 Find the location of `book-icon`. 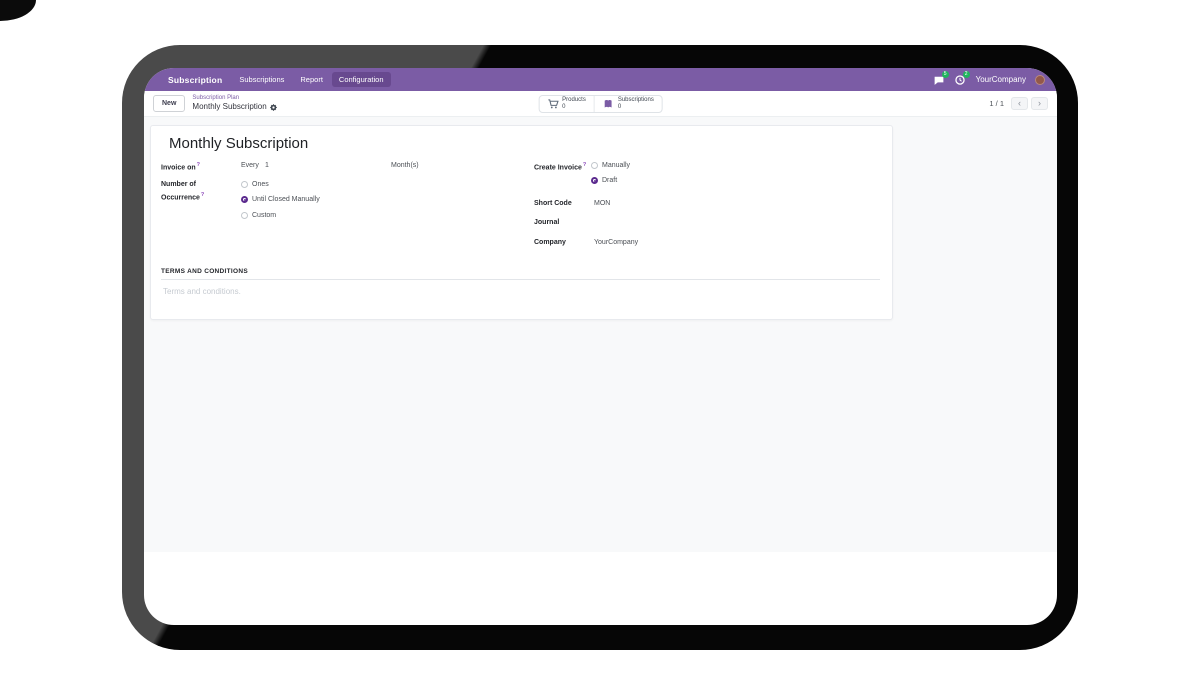

book-icon is located at coordinates (608, 103).